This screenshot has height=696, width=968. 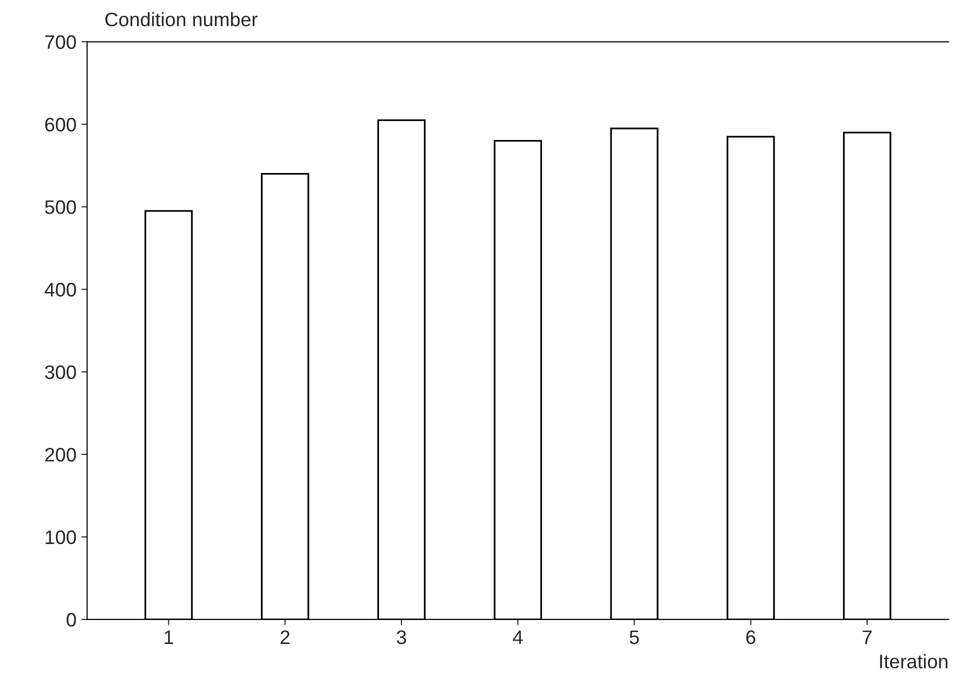 I want to click on y-tick-label: 600, so click(x=60, y=125).